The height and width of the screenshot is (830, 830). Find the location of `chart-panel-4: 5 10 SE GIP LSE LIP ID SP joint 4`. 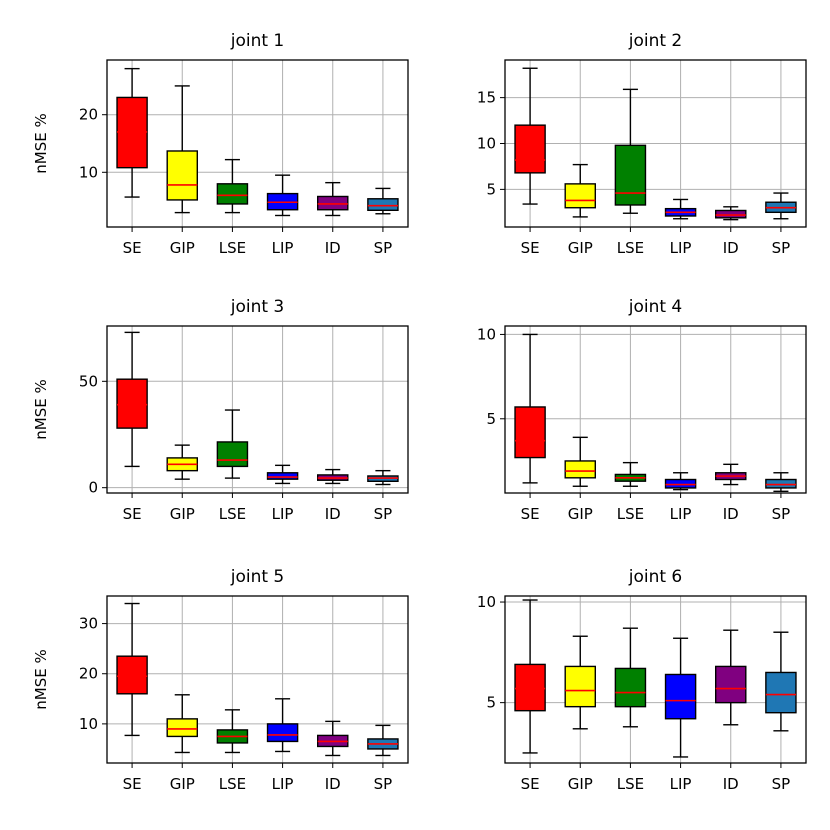

chart-panel-4: 5 10 SE GIP LSE LIP ID SP joint 4 is located at coordinates (642, 410).